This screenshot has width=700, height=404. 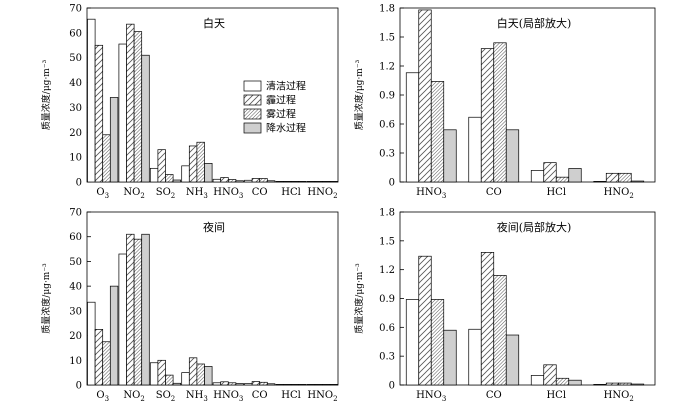 I want to click on chart-title: 夜间(局部放大), so click(x=534, y=227).